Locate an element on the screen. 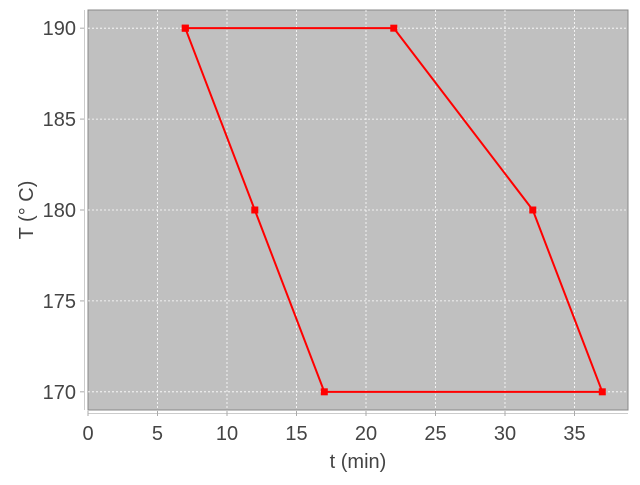  x-tick-label: 35 is located at coordinates (574, 434).